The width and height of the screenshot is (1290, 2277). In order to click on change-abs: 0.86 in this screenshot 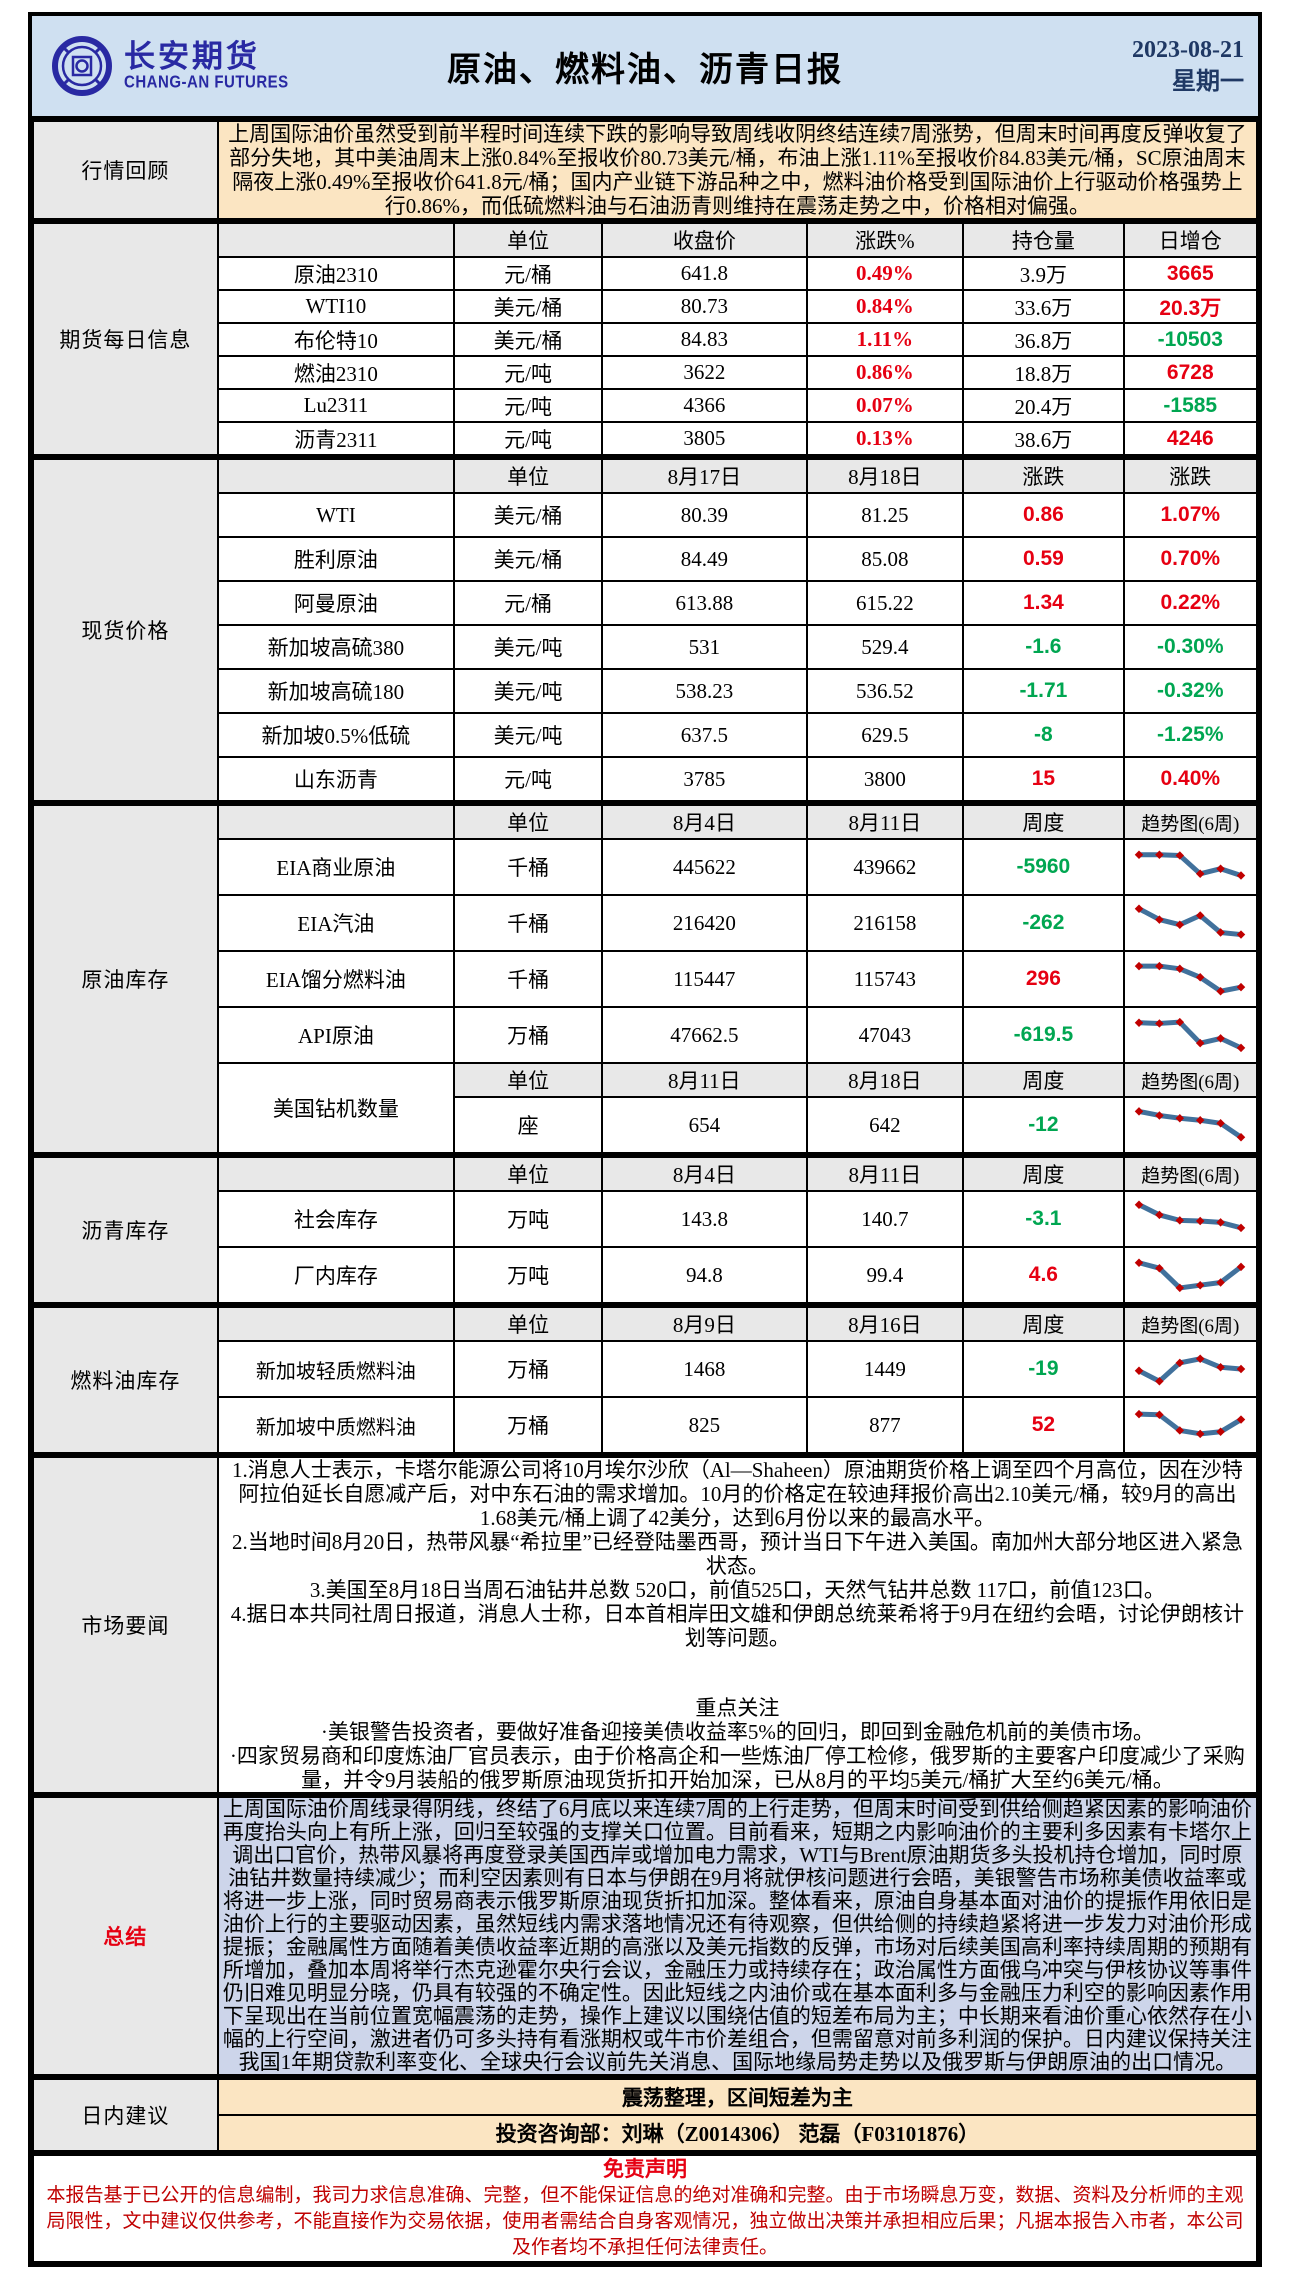, I will do `click(1043, 515)`.